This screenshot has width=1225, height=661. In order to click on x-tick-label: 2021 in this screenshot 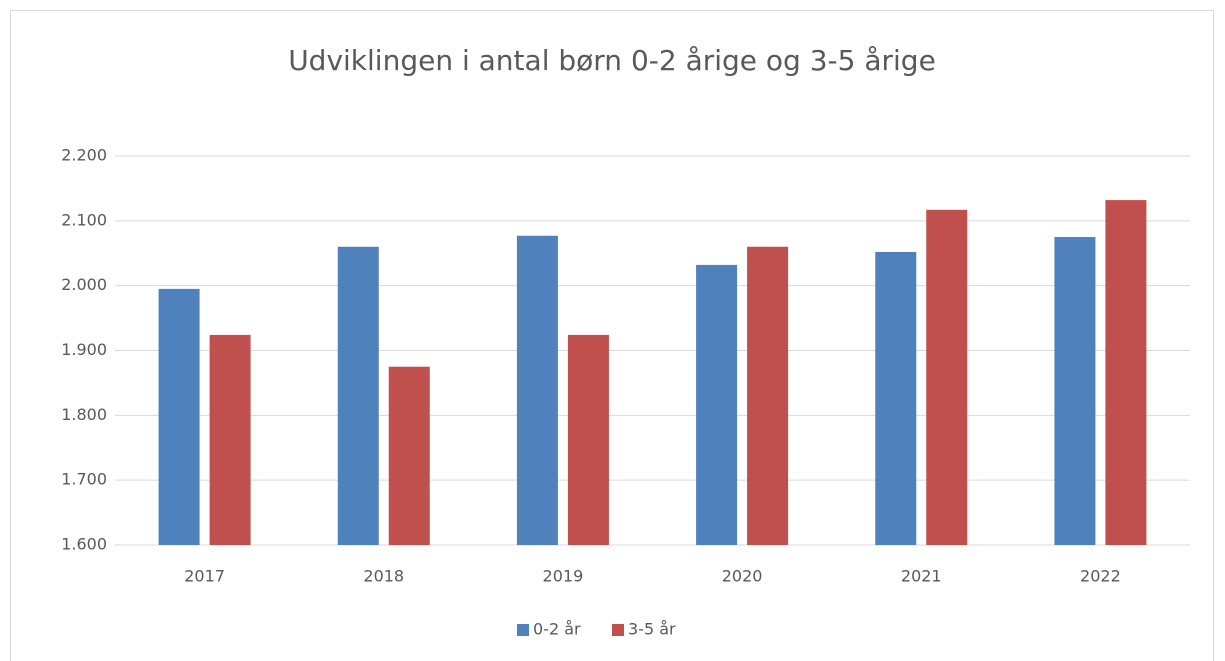, I will do `click(921, 576)`.